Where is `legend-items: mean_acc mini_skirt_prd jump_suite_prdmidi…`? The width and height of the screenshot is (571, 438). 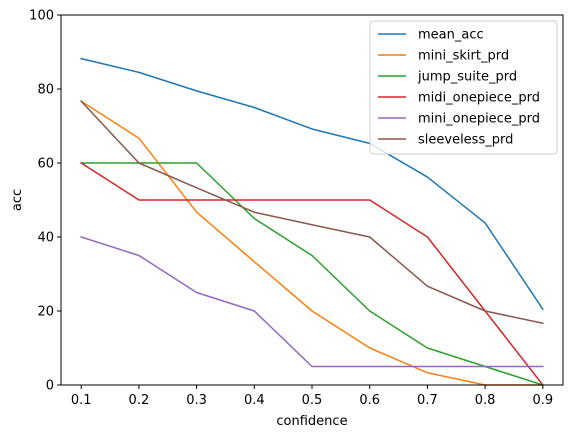 legend-items: mean_acc mini_skirt_prd jump_suite_prdmidi… is located at coordinates (459, 88).